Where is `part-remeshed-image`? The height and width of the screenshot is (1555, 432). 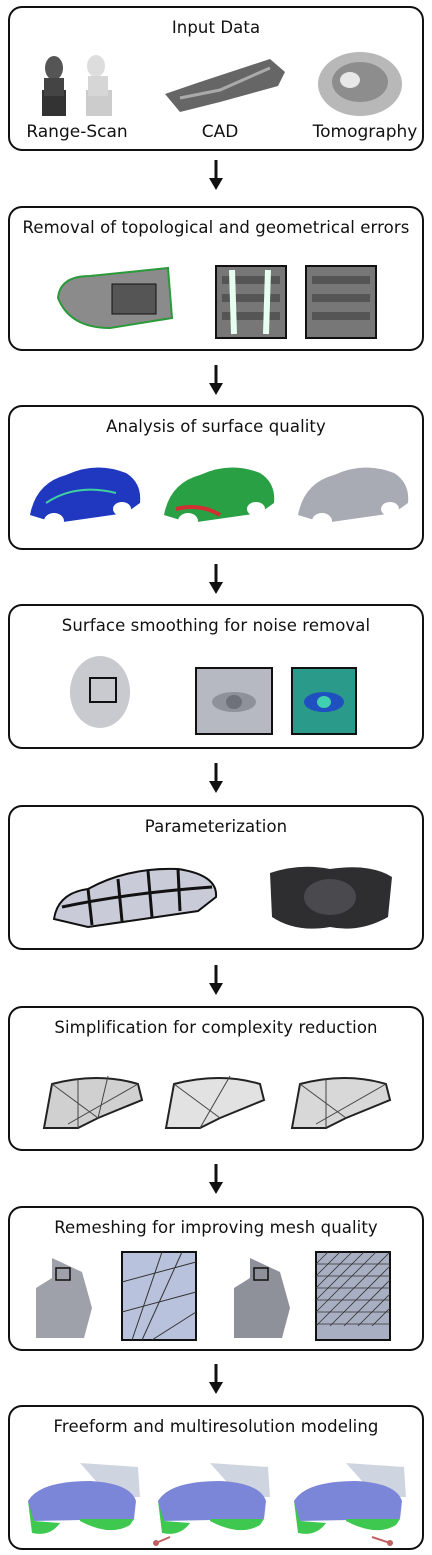
part-remeshed-image is located at coordinates (262, 1298).